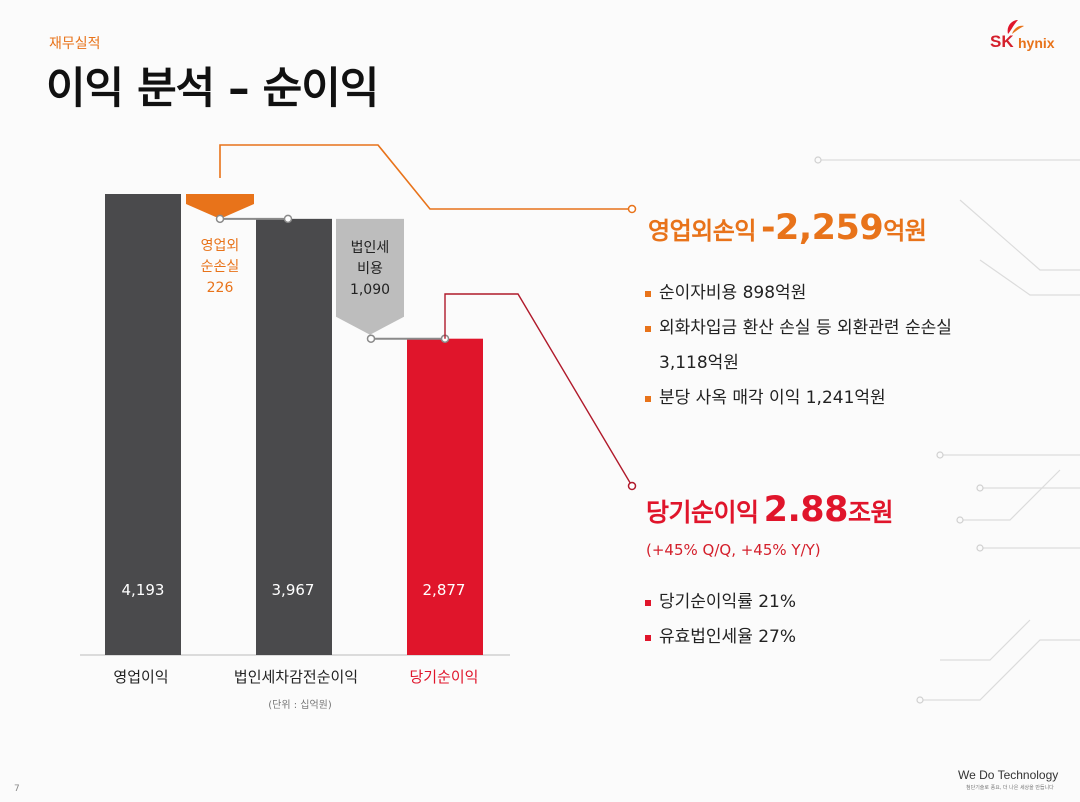 This screenshot has width=1080, height=802. What do you see at coordinates (300, 705) in the screenshot?
I see `unit-note: (단위 : 십억원)` at bounding box center [300, 705].